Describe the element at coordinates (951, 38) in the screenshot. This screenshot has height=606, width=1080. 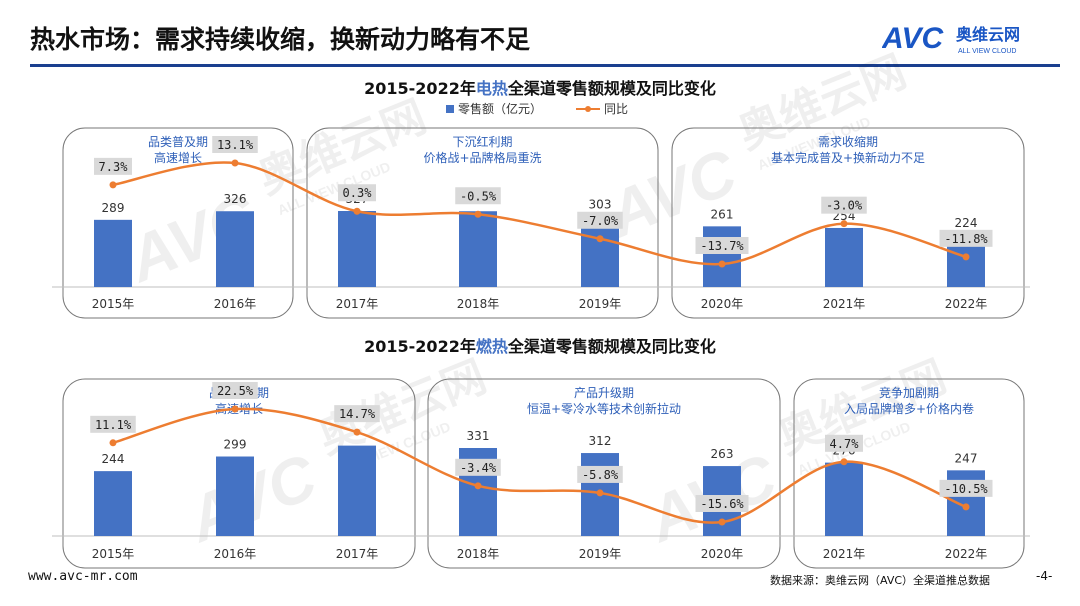
I see `avc-logo: AVC 奥维云网 ALL VIEW CLOUD` at that location.